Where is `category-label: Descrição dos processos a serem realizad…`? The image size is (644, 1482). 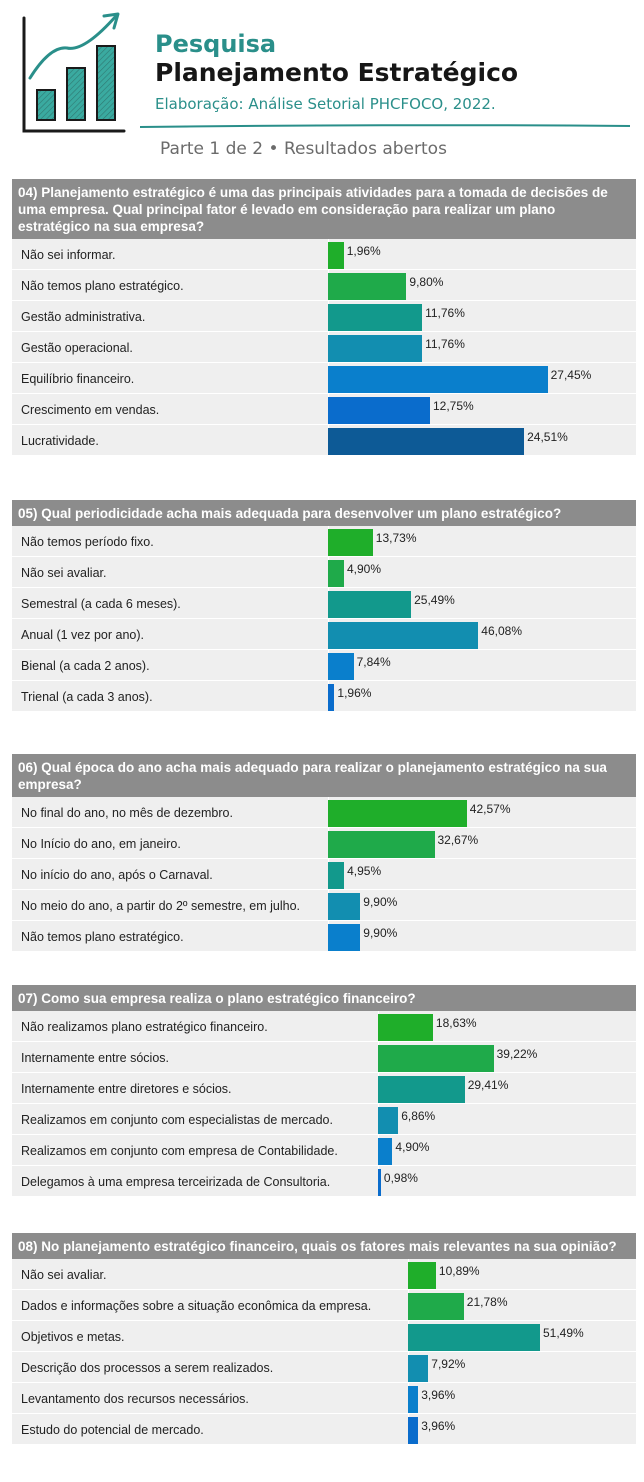 category-label: Descrição dos processos a serem realizad… is located at coordinates (147, 1368).